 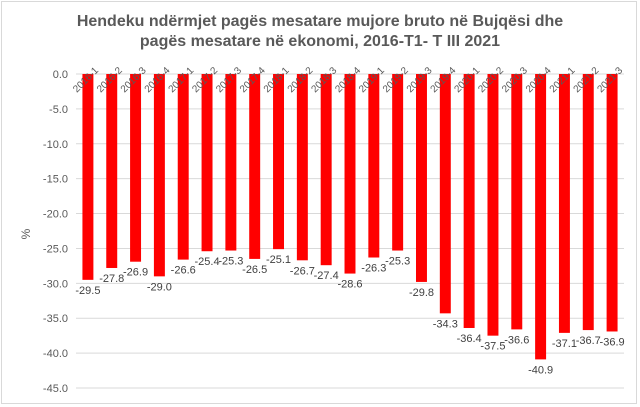 I want to click on data-label: -37.5, so click(x=492, y=347).